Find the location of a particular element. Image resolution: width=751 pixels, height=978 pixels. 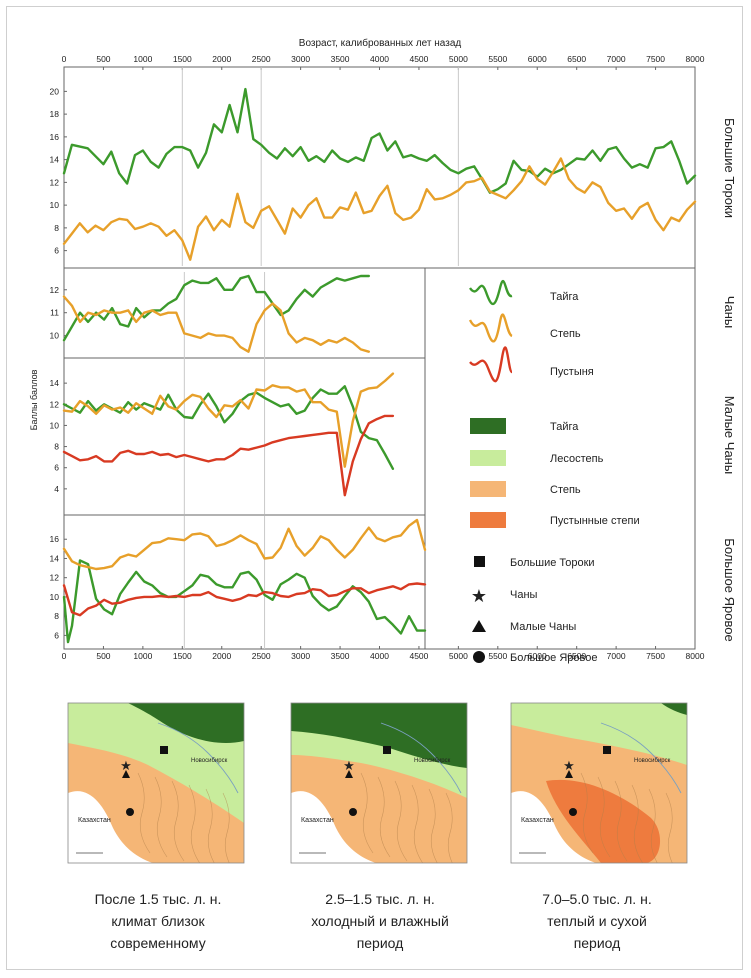

map-caption-3: 7.0–5.0 тыс. л. н. теплый и сухой период is located at coordinates (597, 921).